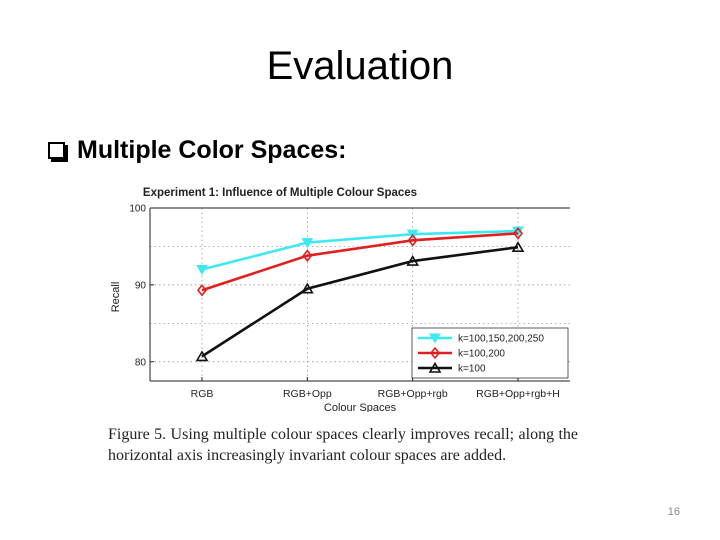 This screenshot has height=540, width=720. What do you see at coordinates (56, 150) in the screenshot?
I see `checkbox-bullet-icon` at bounding box center [56, 150].